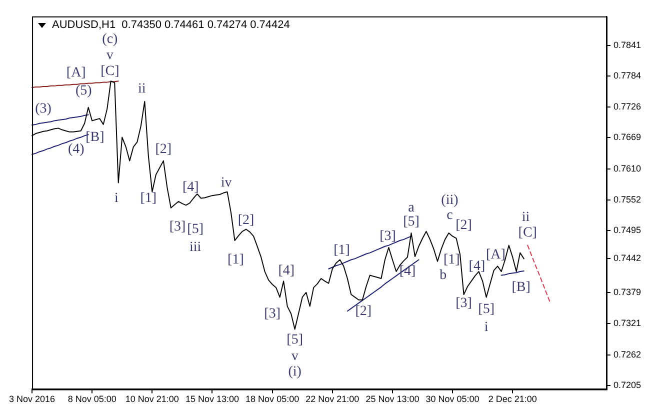 This screenshot has width=646, height=414. Describe the element at coordinates (627, 106) in the screenshot. I see `y-tick-label: 0.7726` at that location.